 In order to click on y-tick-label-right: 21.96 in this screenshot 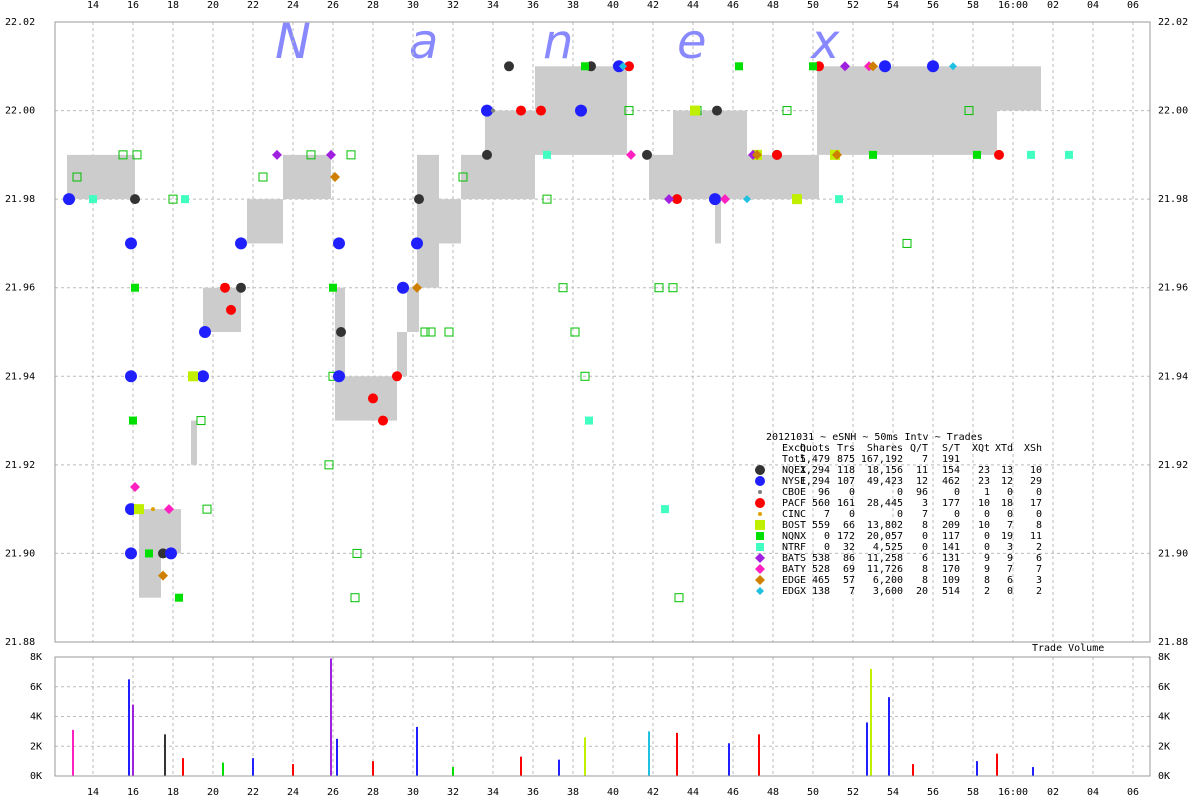, I will do `click(1173, 288)`.